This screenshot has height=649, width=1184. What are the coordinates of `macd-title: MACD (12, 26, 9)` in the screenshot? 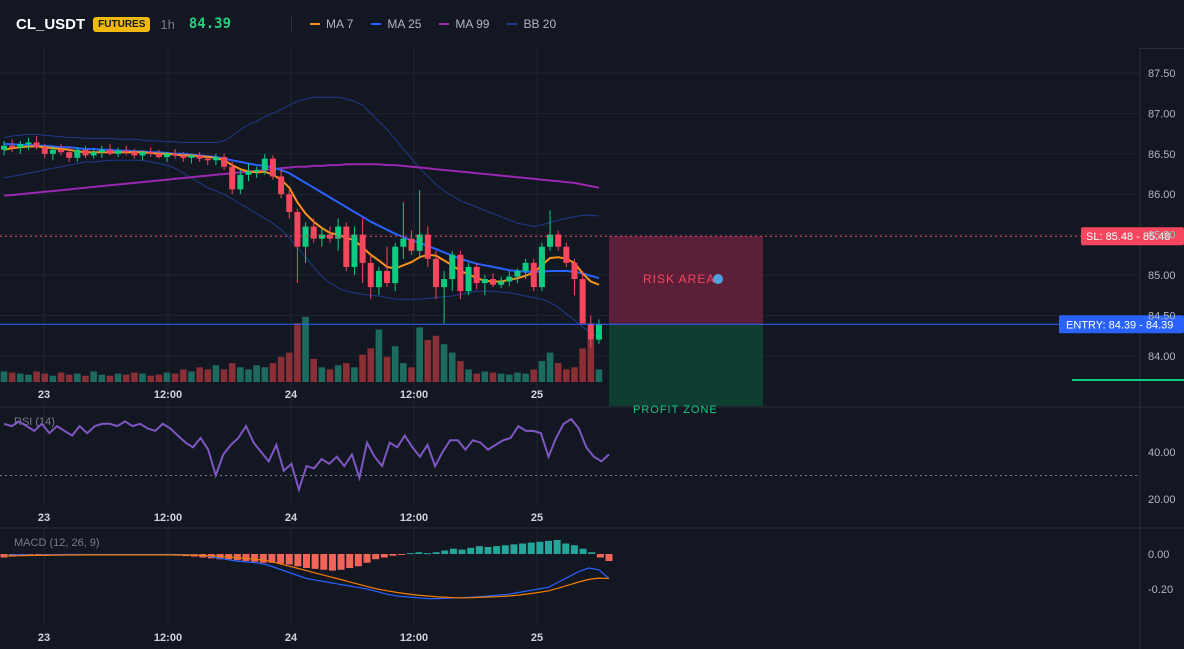 It's located at (57, 543).